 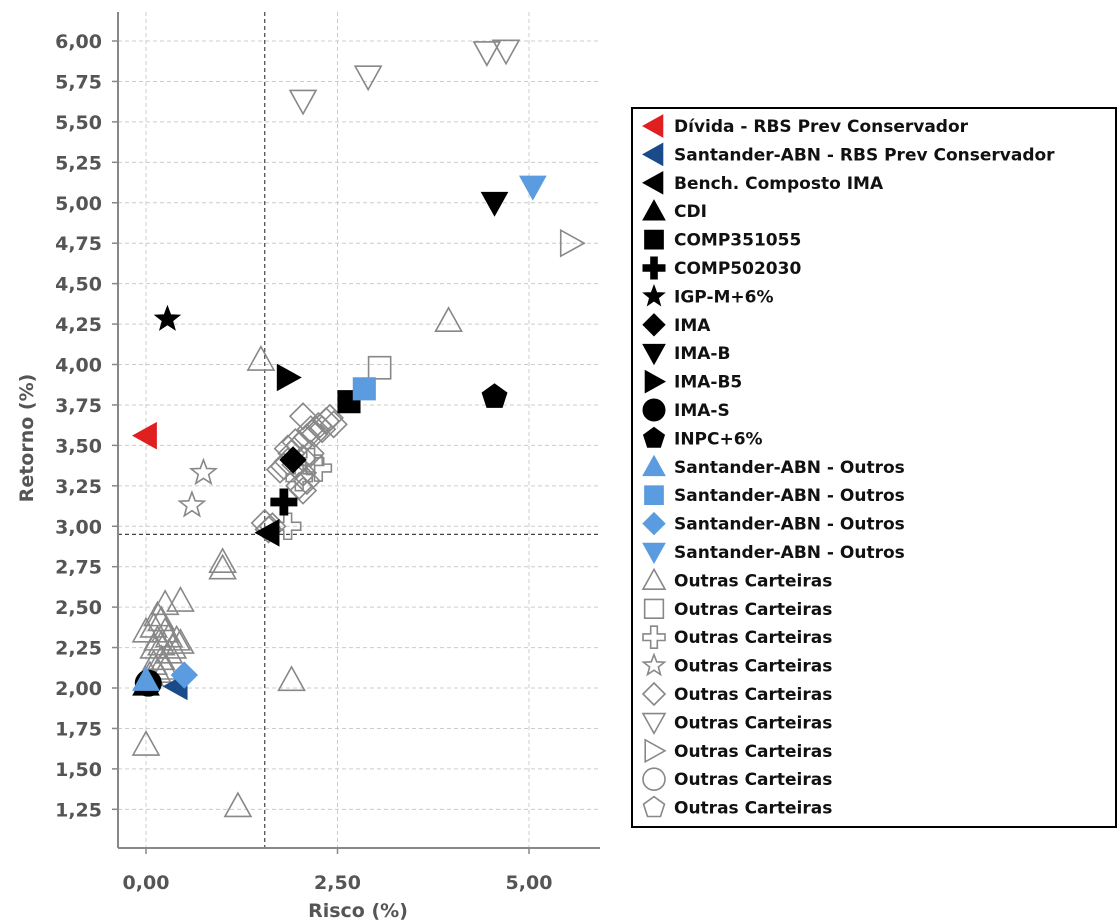 I want to click on y-tick-label: 3,25, so click(x=78, y=487).